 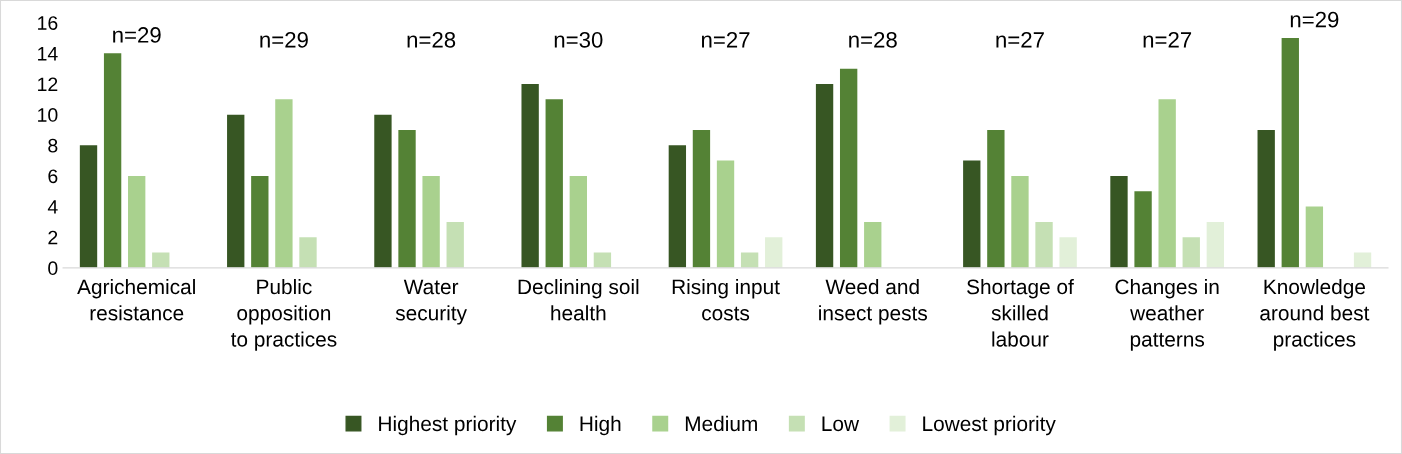 What do you see at coordinates (726, 299) in the screenshot?
I see `x-tick-label: Rising input costs` at bounding box center [726, 299].